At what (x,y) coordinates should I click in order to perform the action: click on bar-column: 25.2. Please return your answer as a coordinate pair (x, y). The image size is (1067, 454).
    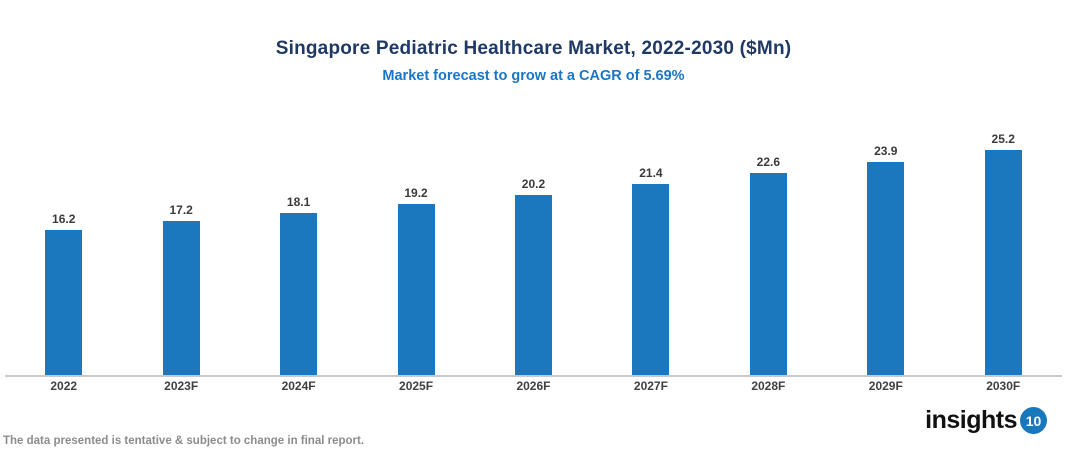
    Looking at the image, I should click on (1003, 244).